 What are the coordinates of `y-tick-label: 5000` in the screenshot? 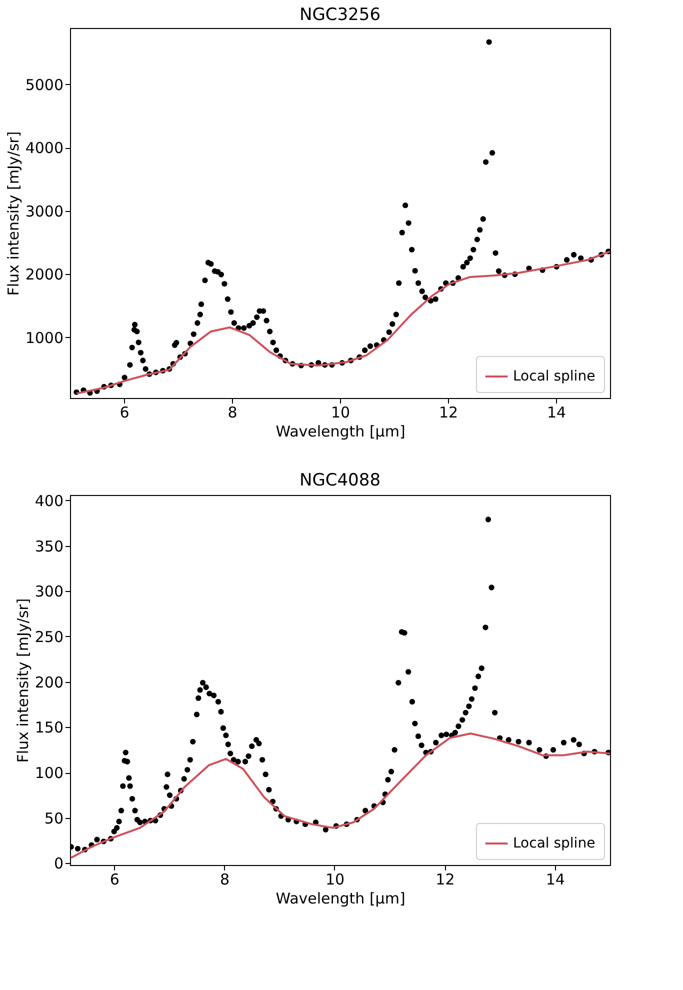 It's located at (44, 85).